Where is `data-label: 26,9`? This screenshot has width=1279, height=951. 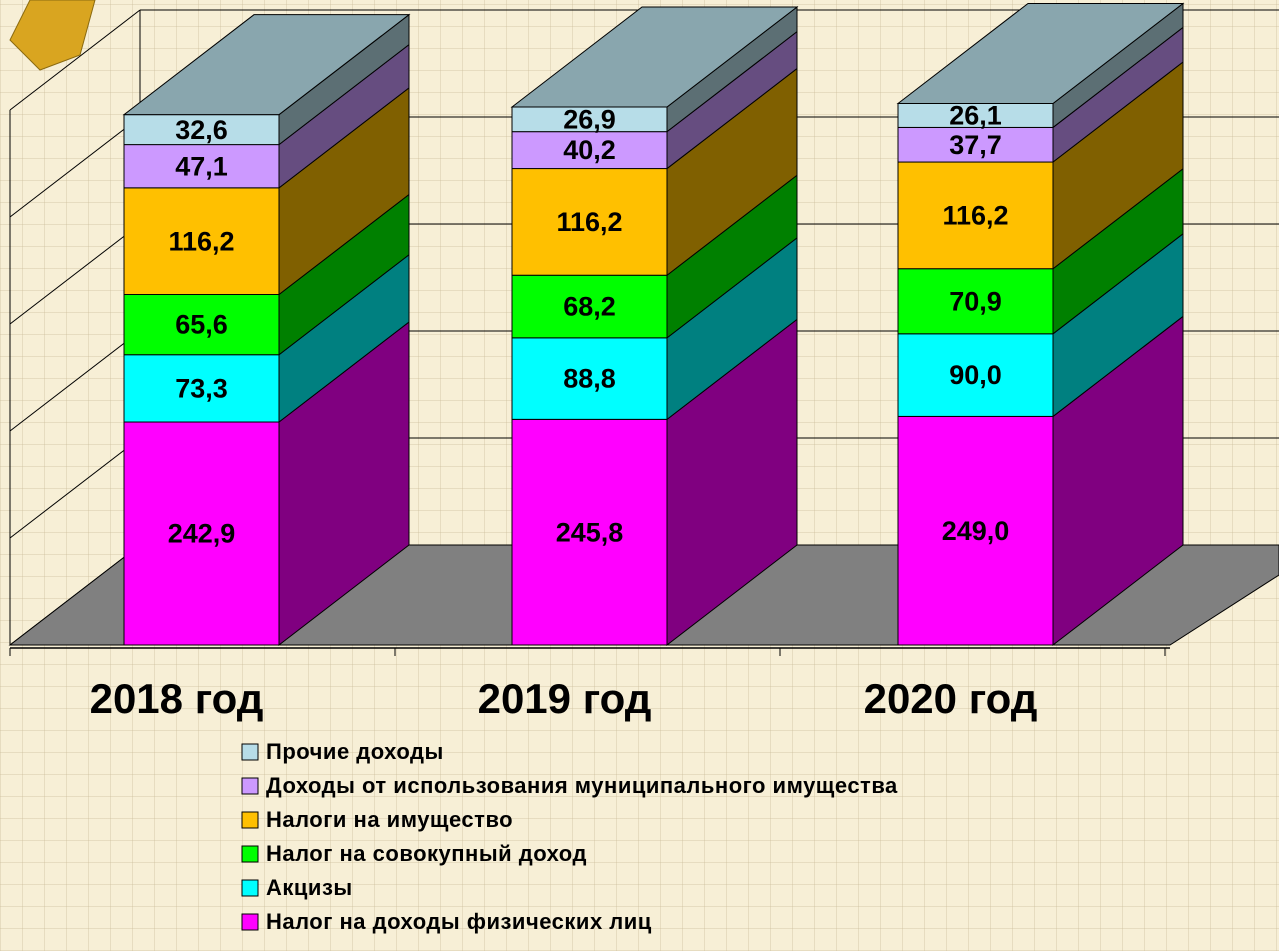
data-label: 26,9 is located at coordinates (589, 119).